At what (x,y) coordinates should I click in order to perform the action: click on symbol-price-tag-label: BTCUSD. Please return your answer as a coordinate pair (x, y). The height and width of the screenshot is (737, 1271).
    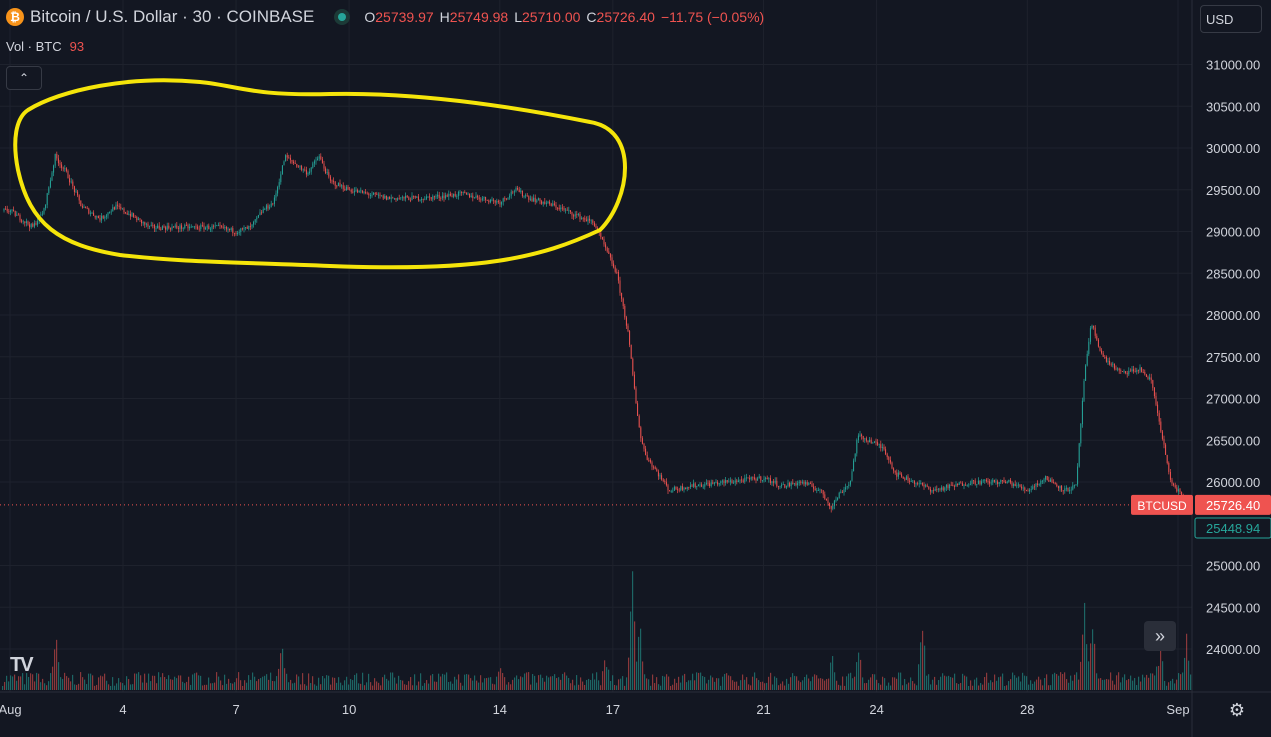
    Looking at the image, I should click on (1162, 506).